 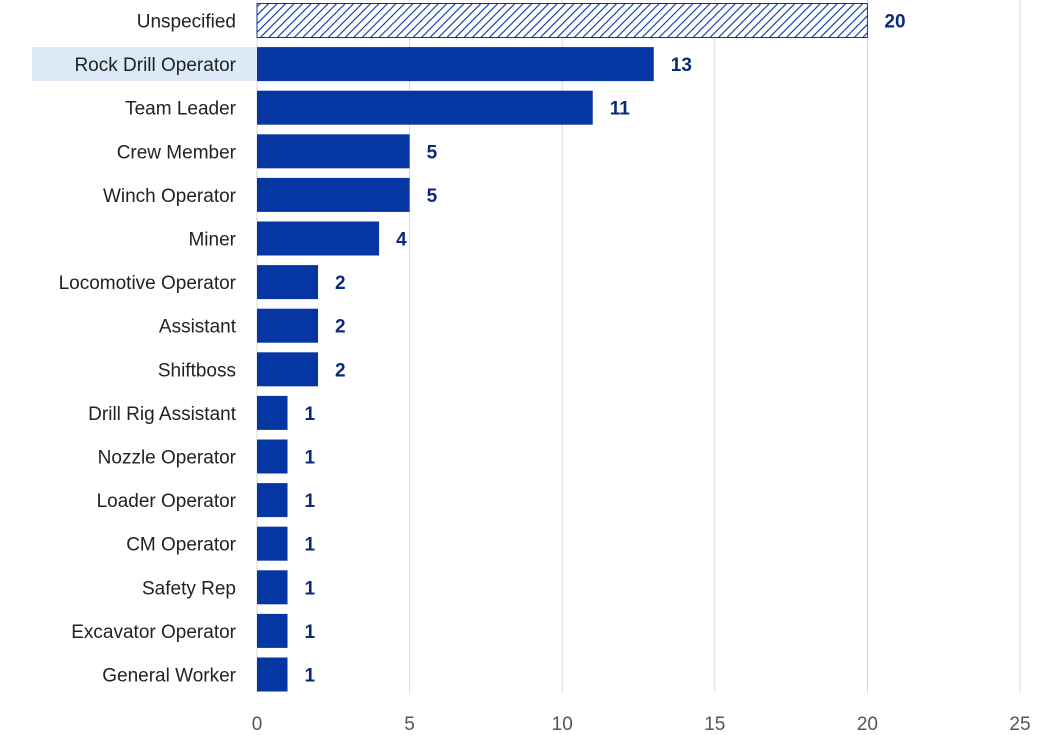 I want to click on highlight-layer, so click(x=144, y=64).